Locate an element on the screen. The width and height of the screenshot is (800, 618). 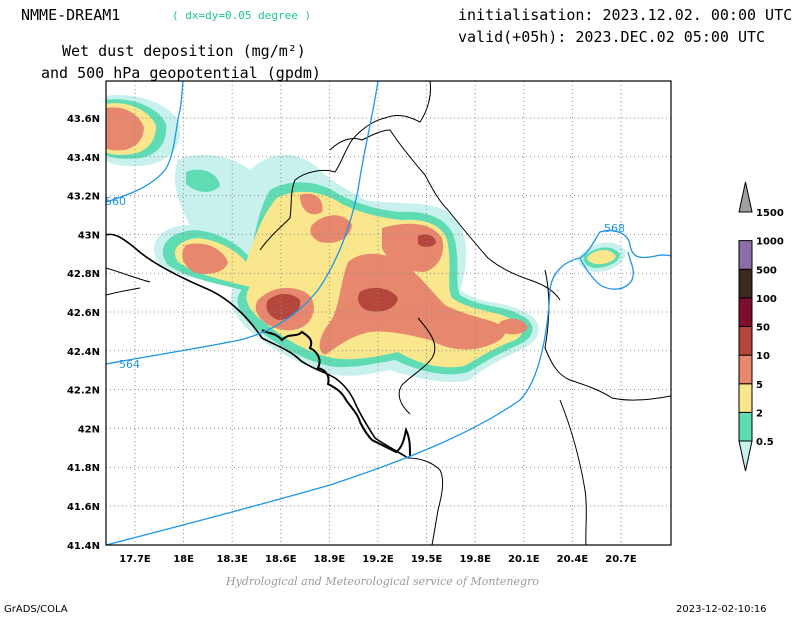
lat-label: 42N is located at coordinates (89, 429).